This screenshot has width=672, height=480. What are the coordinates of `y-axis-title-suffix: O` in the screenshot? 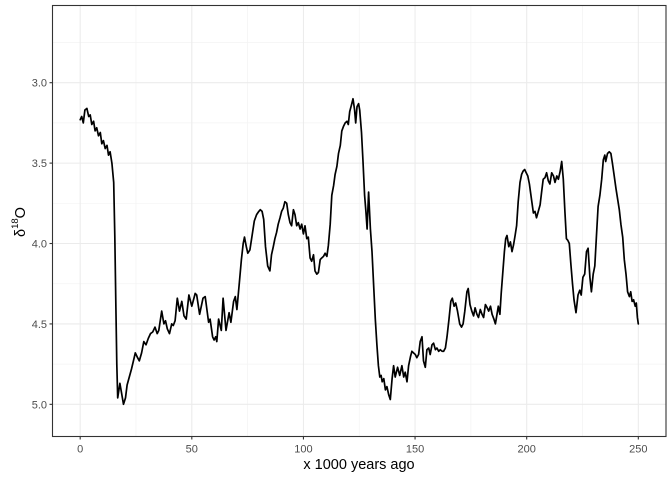 It's located at (20, 213).